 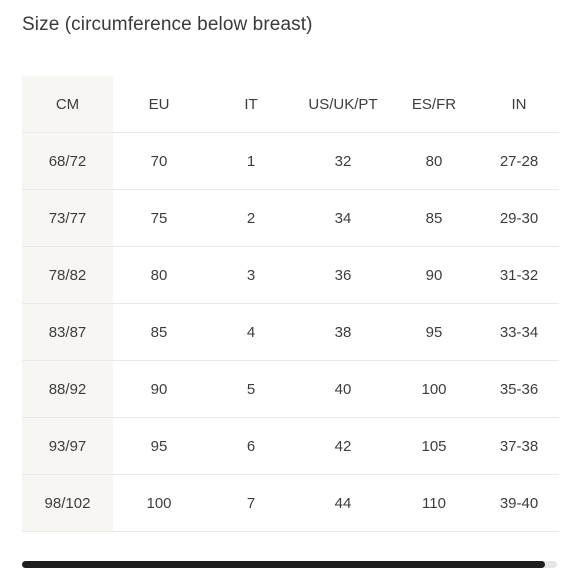 I want to click on cell-us-uk-pt: 40, so click(x=343, y=389).